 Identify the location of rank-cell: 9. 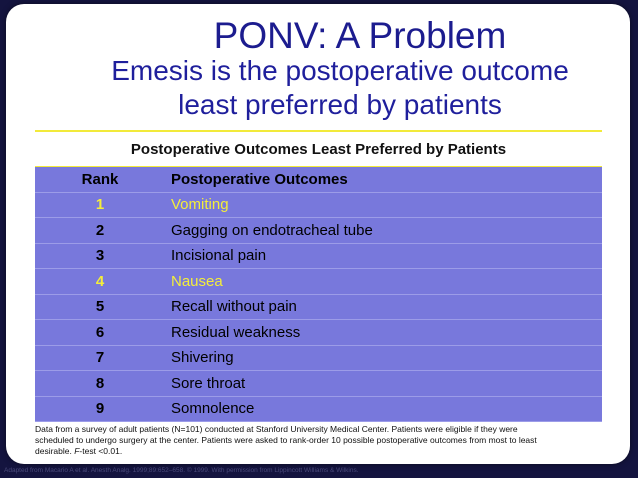
(100, 409).